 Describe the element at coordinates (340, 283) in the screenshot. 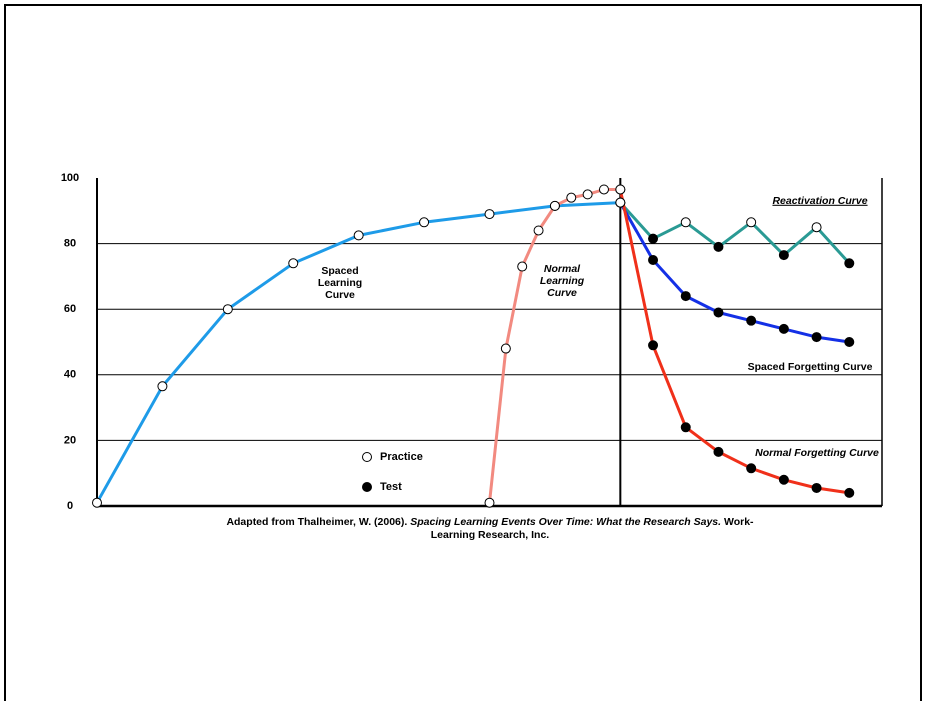

I see `annotation: Spaced Learning Curve` at that location.